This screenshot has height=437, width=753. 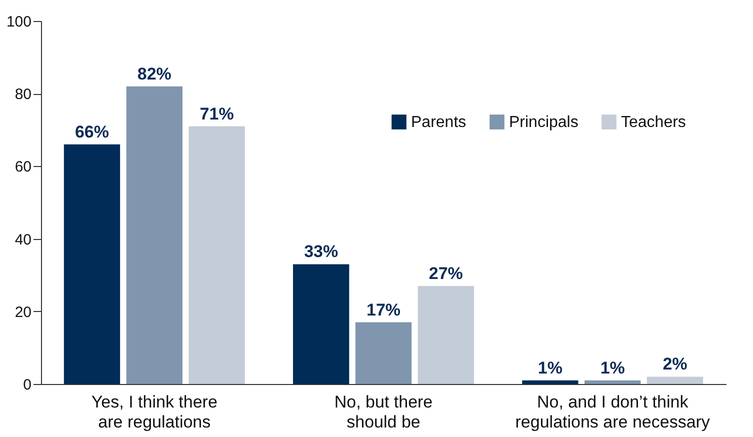 What do you see at coordinates (383, 412) in the screenshot?
I see `x-tick-label: No, but there should be` at bounding box center [383, 412].